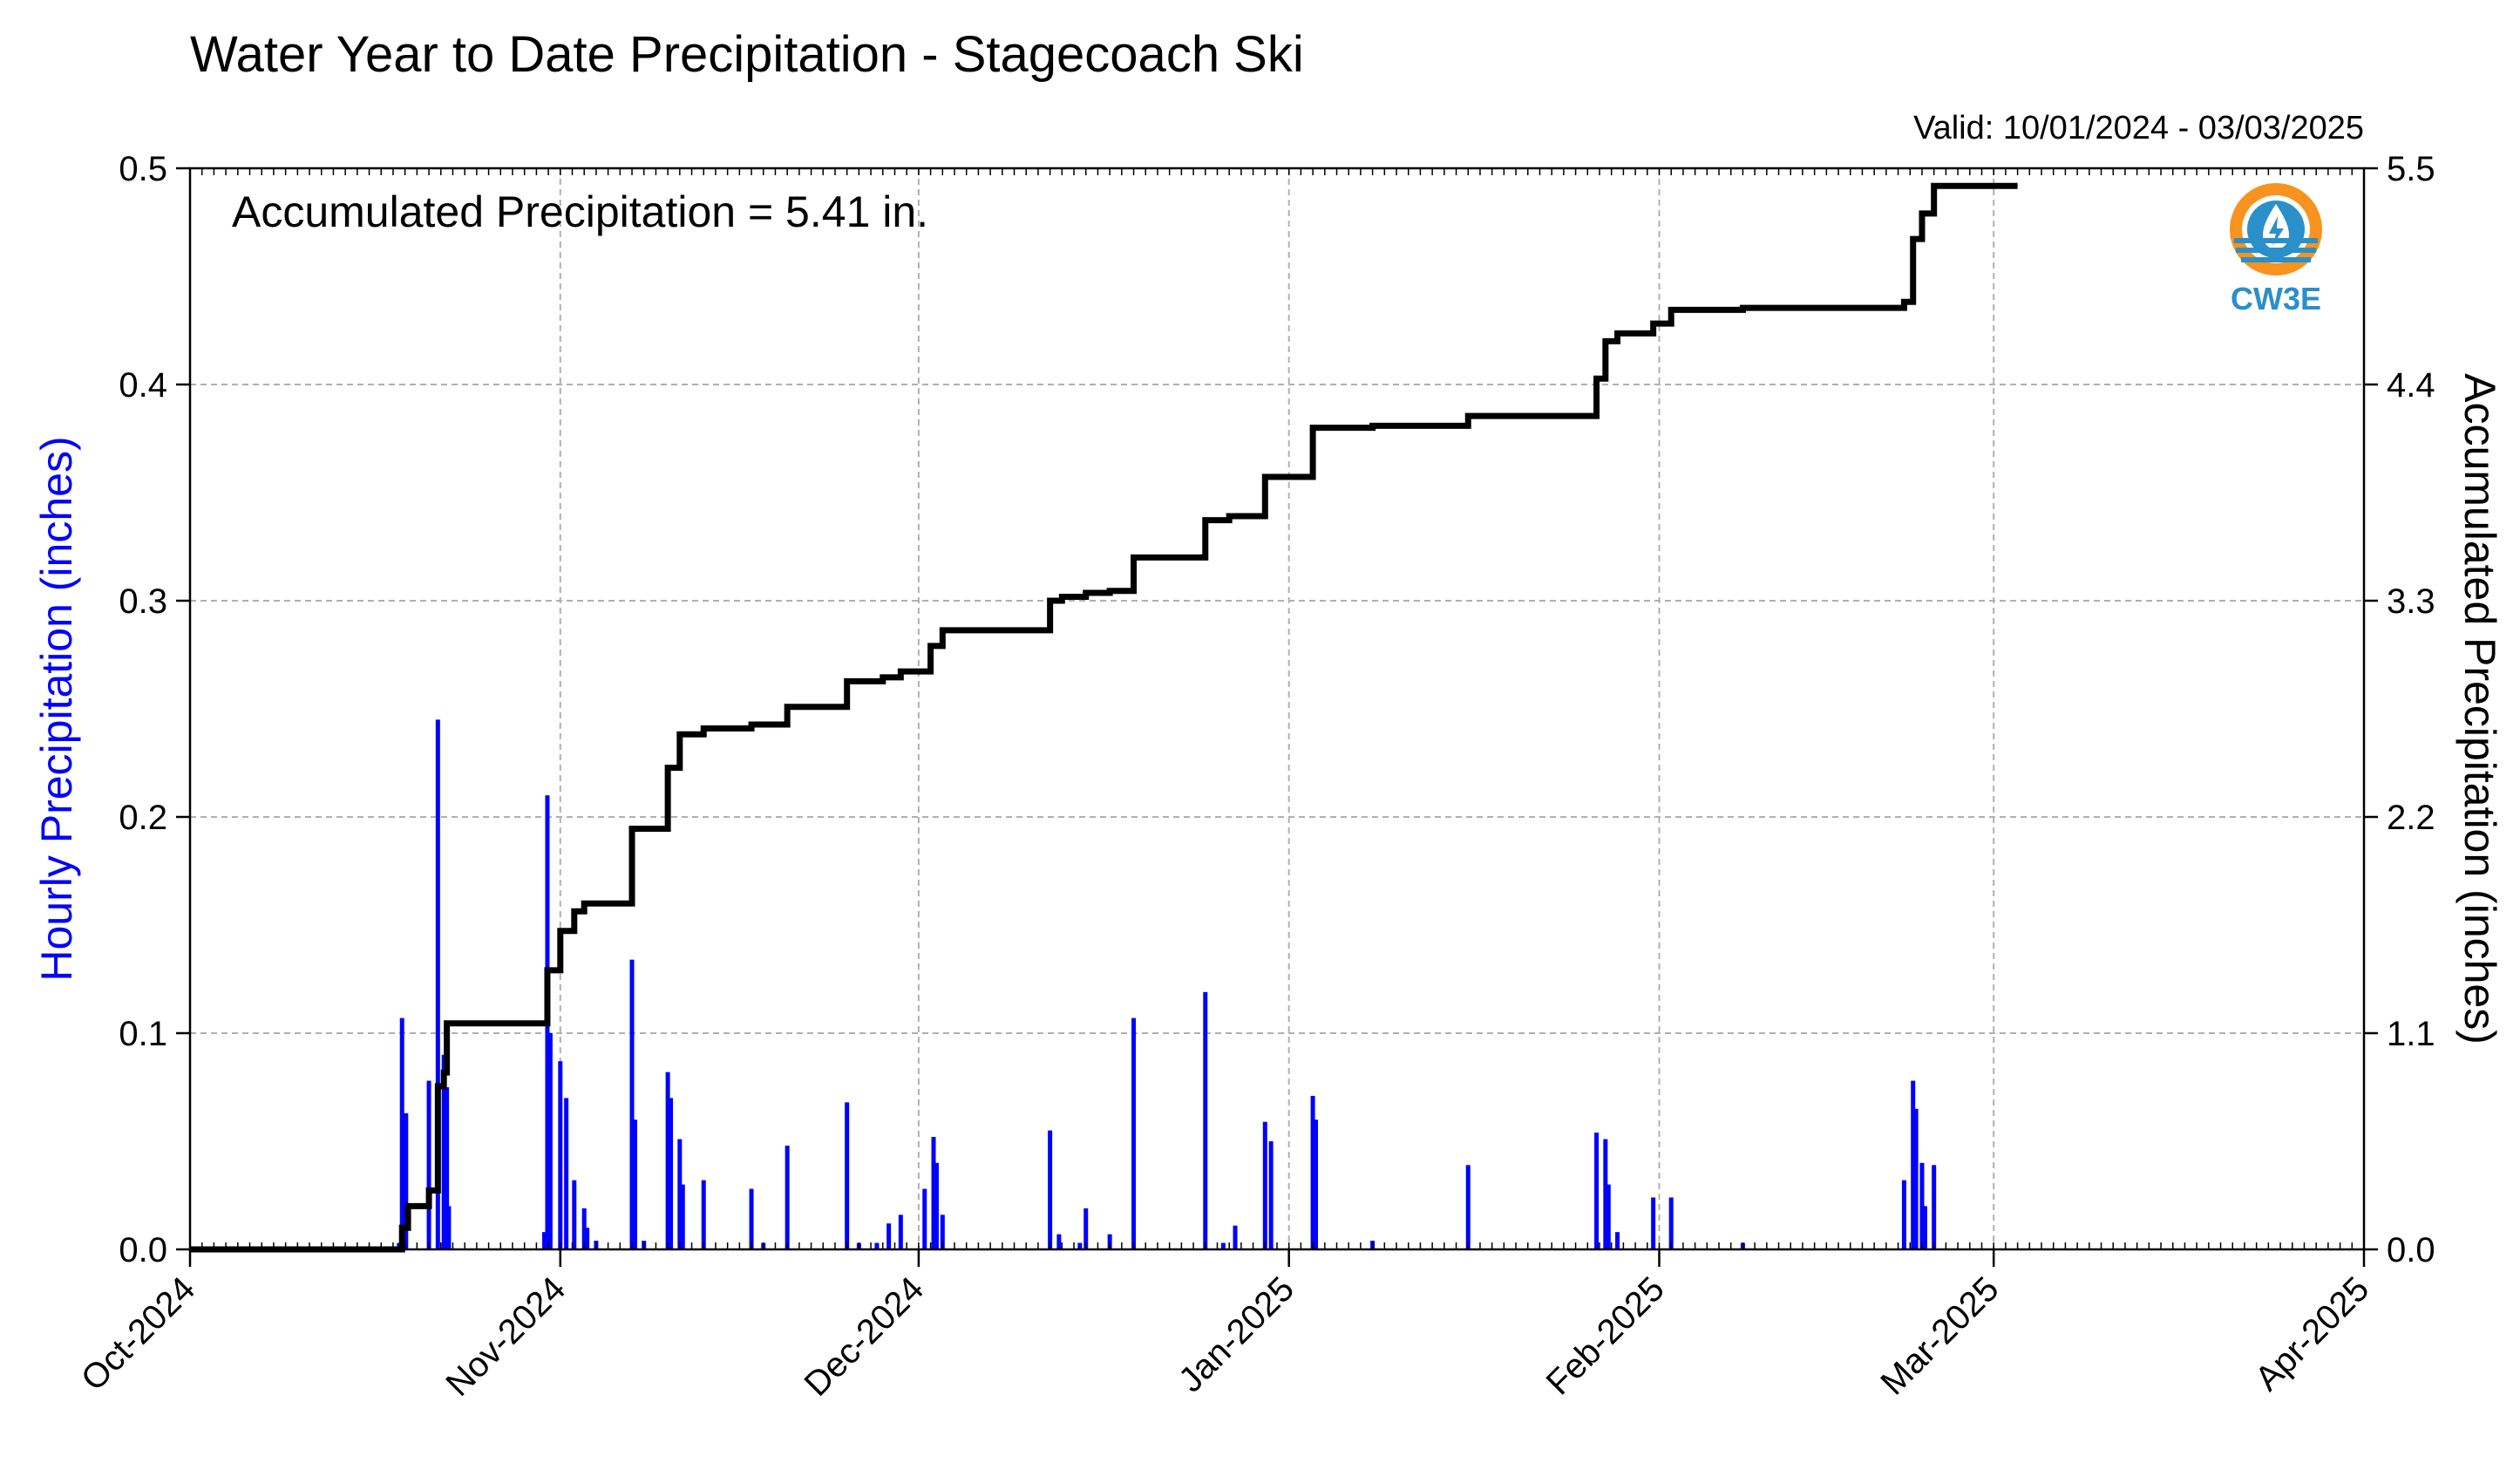 The width and height of the screenshot is (2520, 1463). I want to click on y-left-tick-label: 0.3, so click(143, 601).